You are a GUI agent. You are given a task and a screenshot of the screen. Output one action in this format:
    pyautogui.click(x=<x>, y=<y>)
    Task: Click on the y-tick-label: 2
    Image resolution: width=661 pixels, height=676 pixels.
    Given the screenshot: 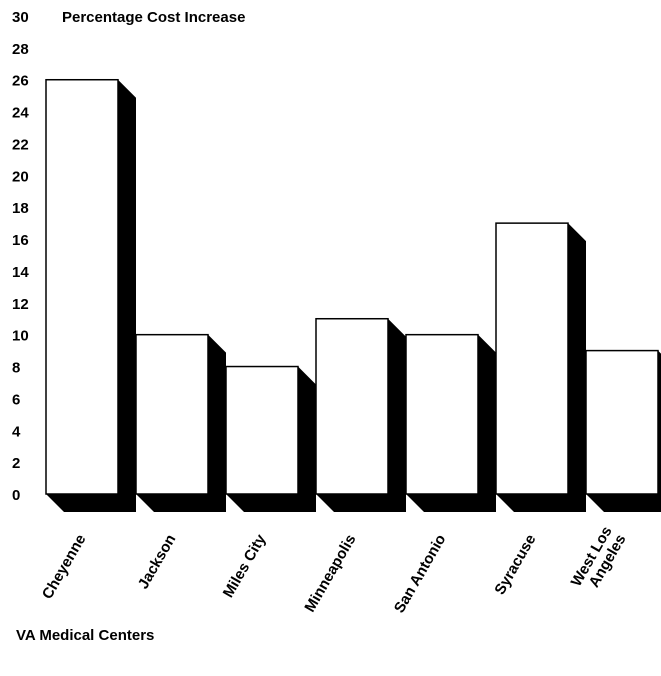 What is the action you would take?
    pyautogui.click(x=16, y=463)
    